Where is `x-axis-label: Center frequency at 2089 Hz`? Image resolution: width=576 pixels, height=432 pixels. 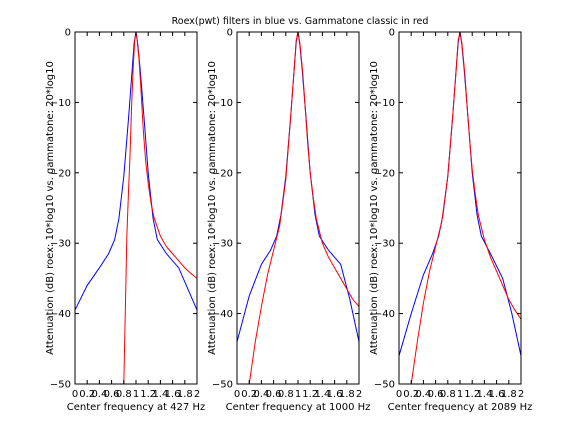 x-axis-label: Center frequency at 2089 Hz is located at coordinates (460, 407).